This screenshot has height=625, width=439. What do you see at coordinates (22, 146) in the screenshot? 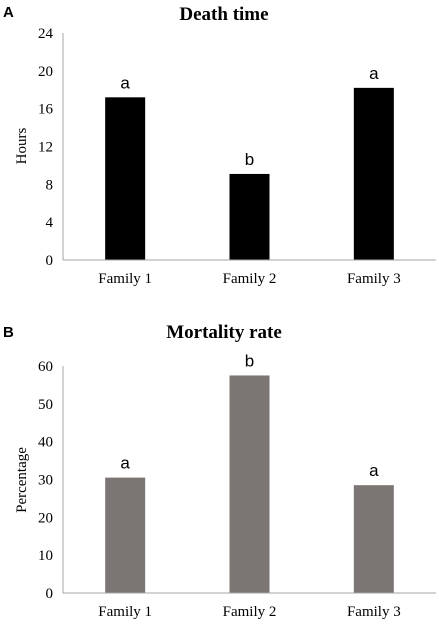
I see `y-axis-label-hours: Hours` at bounding box center [22, 146].